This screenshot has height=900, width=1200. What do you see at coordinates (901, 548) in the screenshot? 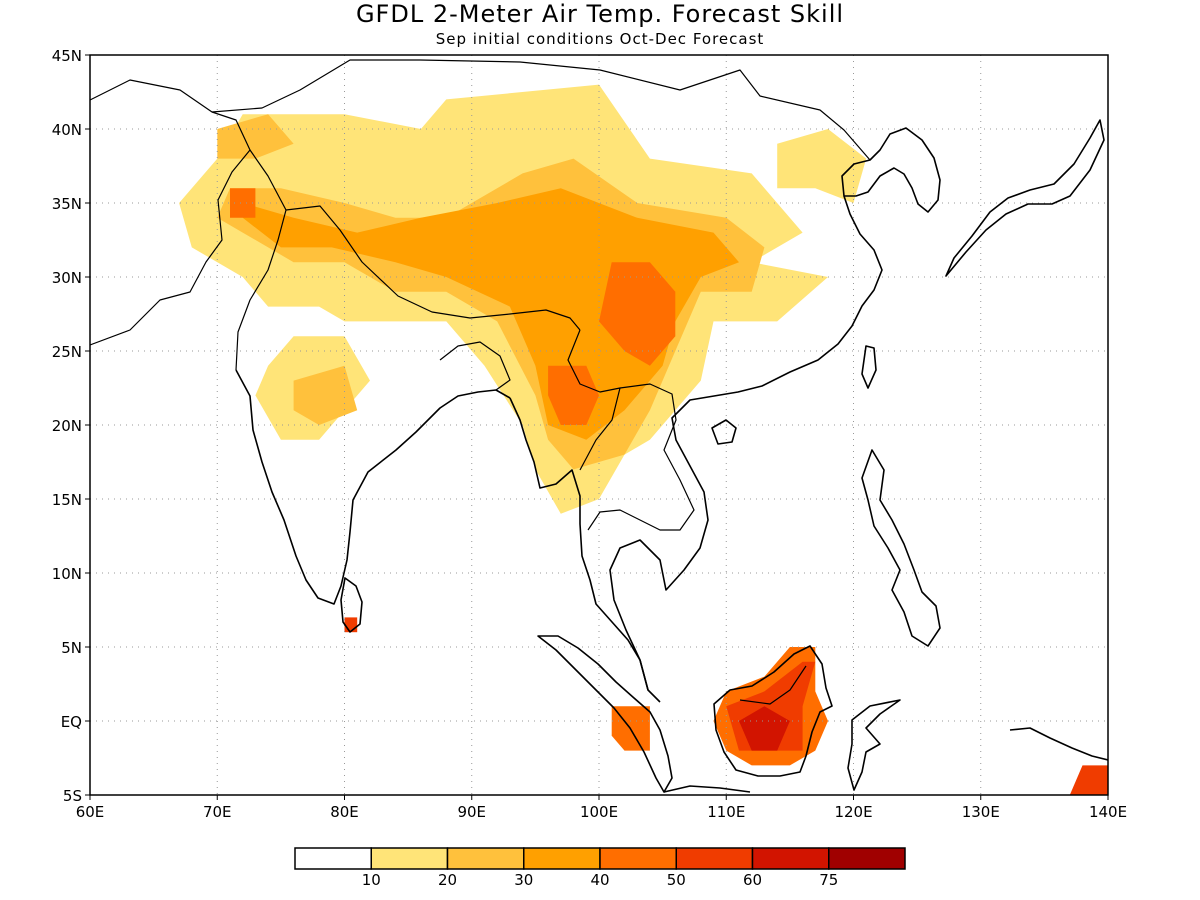
I see `coastline-philippines` at bounding box center [901, 548].